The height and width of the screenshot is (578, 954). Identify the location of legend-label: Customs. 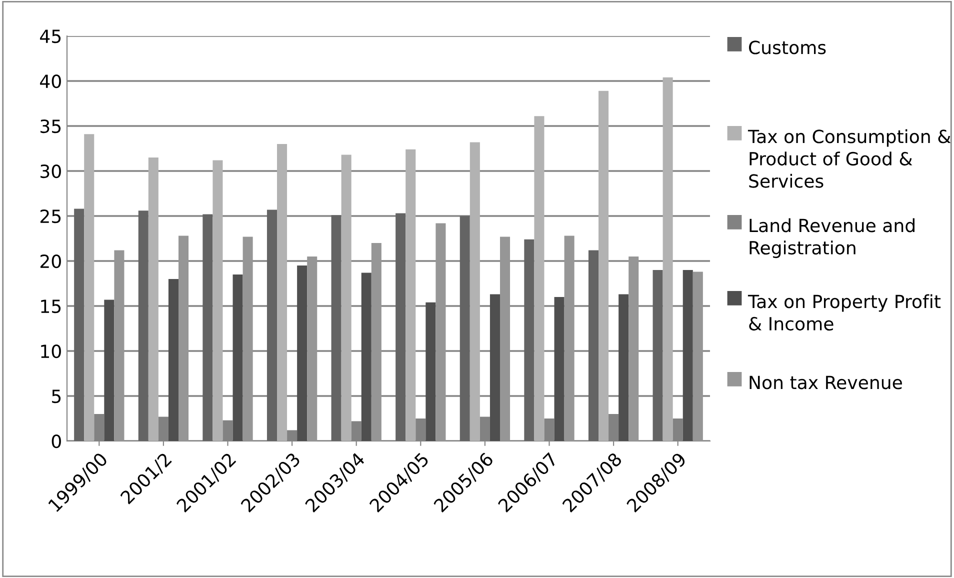
(787, 47).